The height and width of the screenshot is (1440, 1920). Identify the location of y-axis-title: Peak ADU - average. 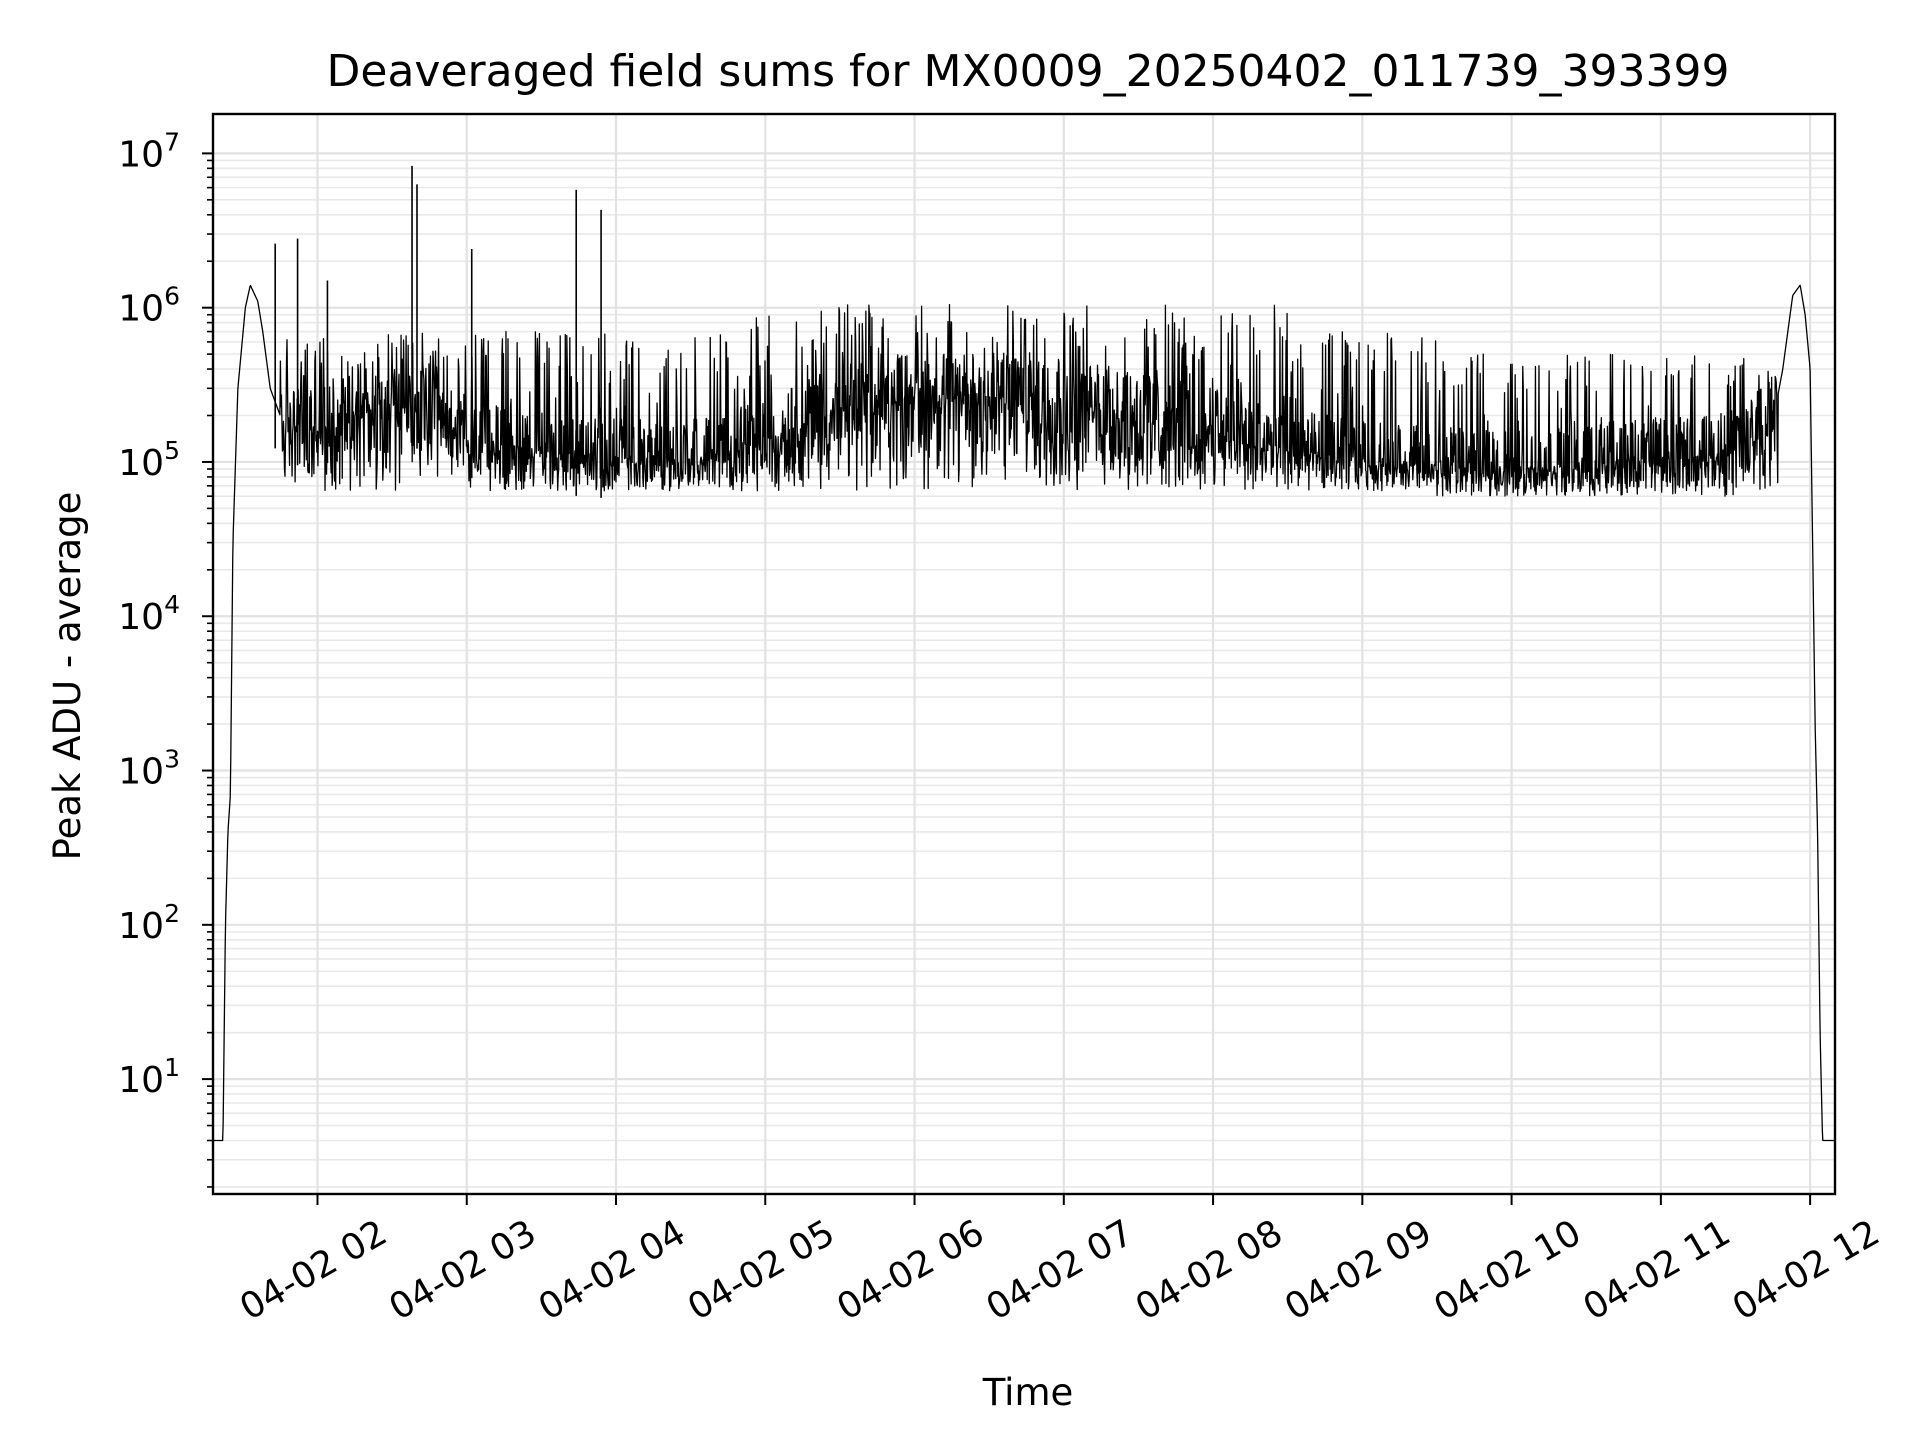
(67, 676).